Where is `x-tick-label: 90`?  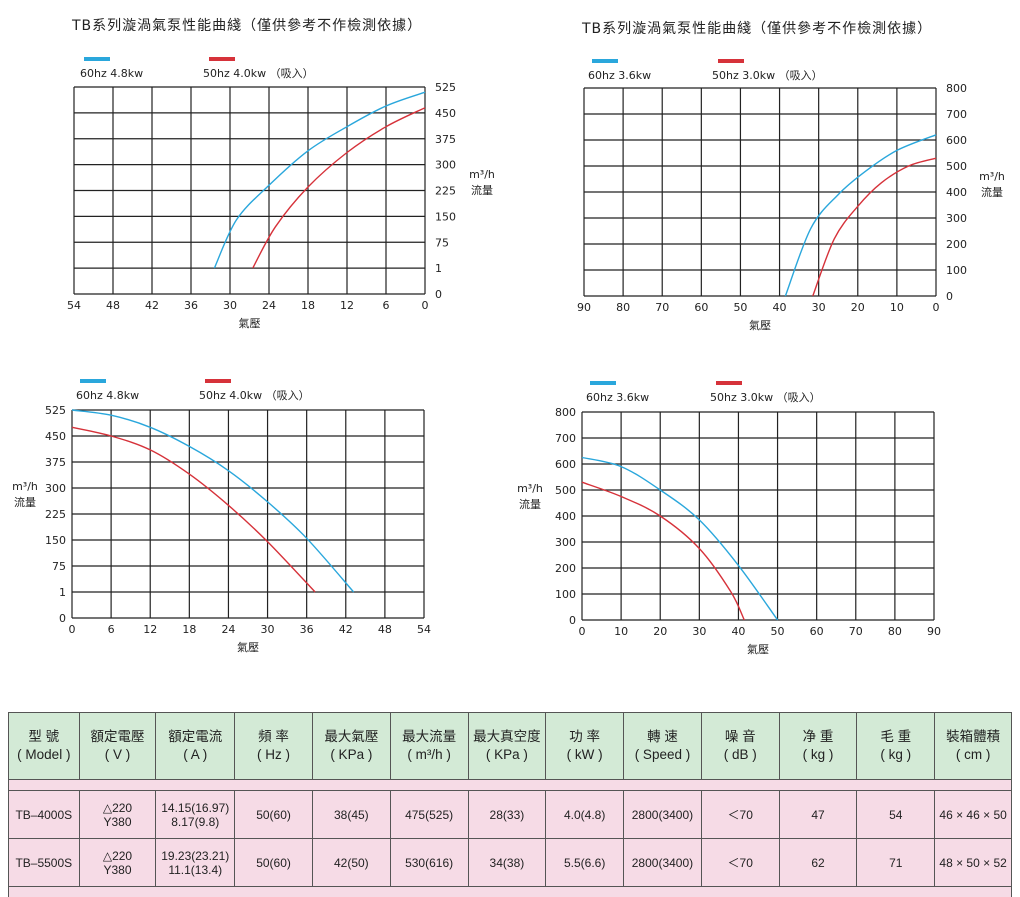
x-tick-label: 90 is located at coordinates (934, 631).